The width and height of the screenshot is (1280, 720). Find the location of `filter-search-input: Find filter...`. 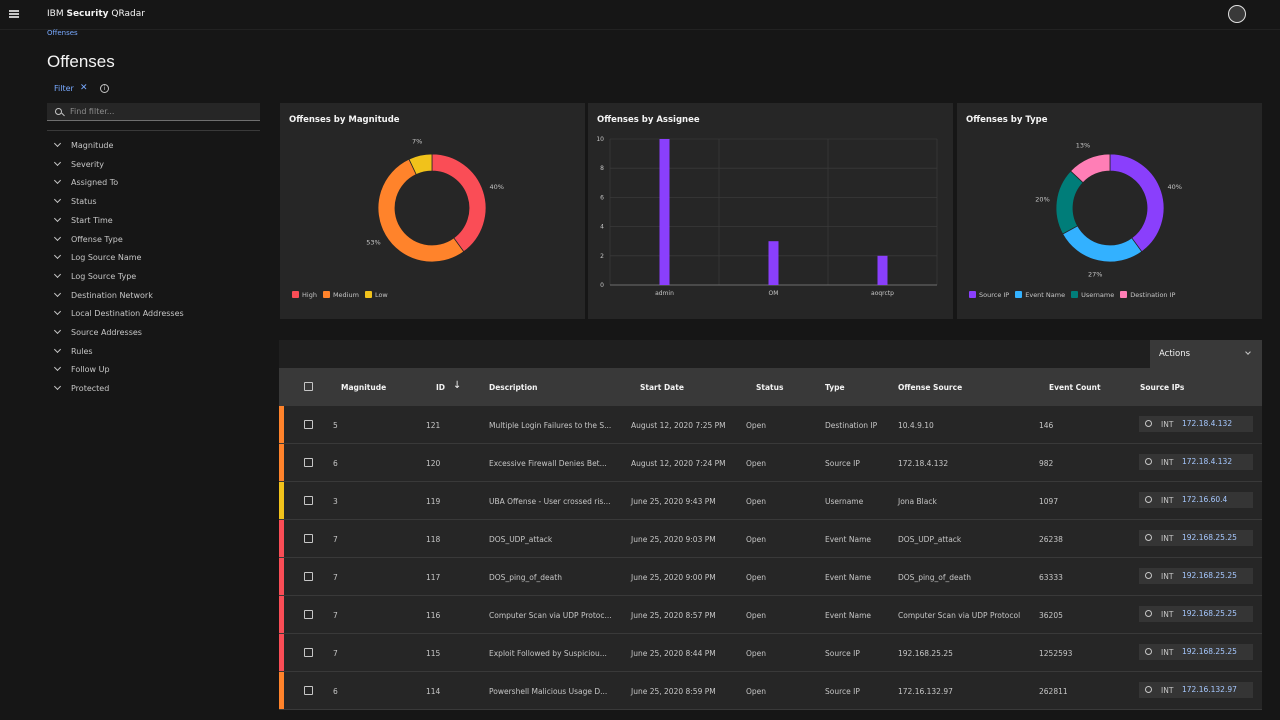

filter-search-input: Find filter... is located at coordinates (153, 112).